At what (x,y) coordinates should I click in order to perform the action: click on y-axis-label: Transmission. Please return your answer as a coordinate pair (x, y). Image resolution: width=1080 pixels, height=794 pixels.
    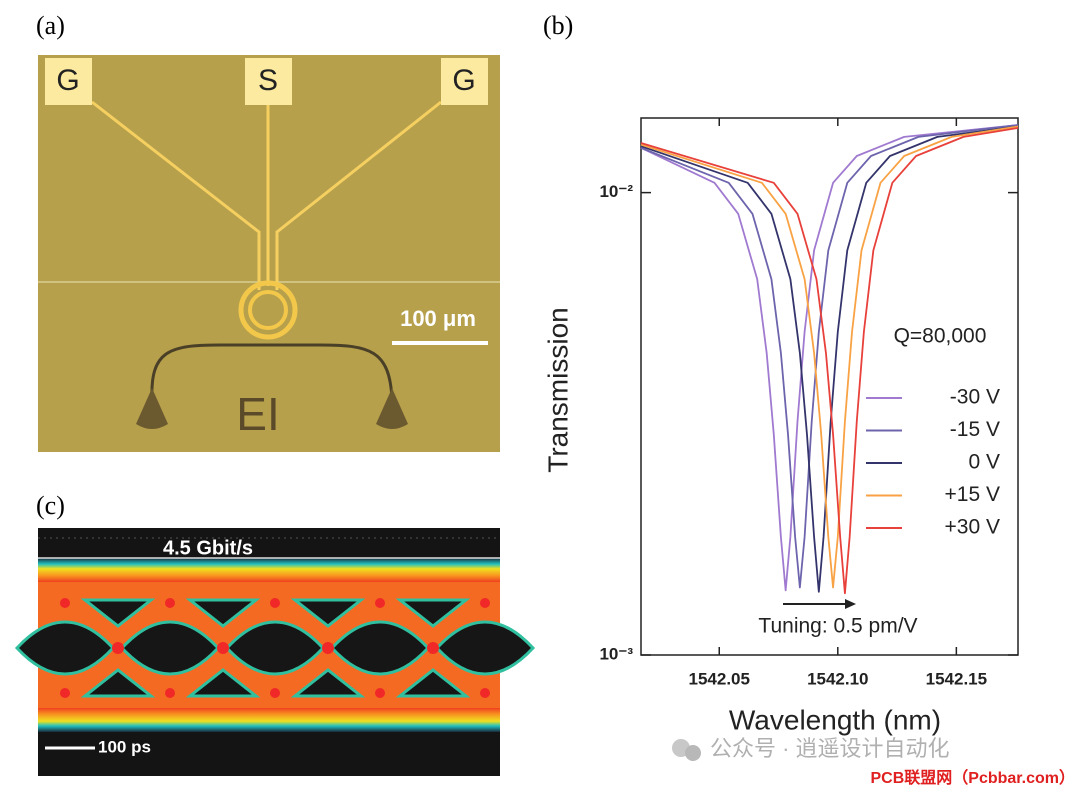
    Looking at the image, I should click on (557, 389).